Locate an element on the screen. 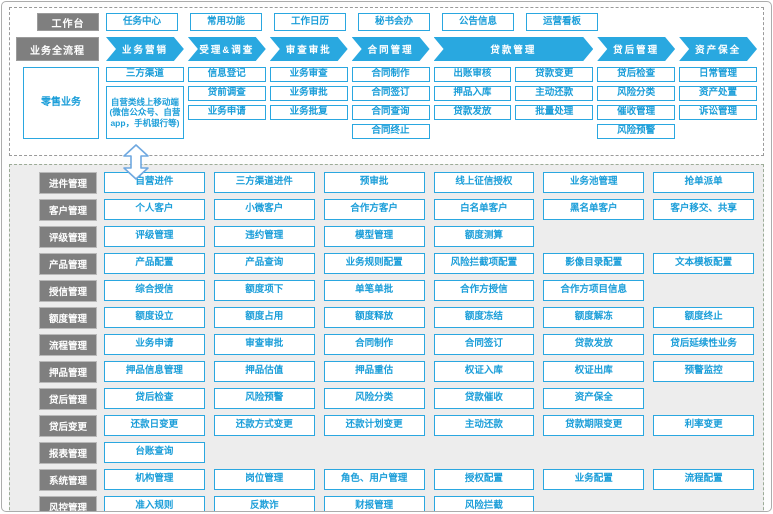 The height and width of the screenshot is (514, 773). module-item: 预警监控 is located at coordinates (703, 371).